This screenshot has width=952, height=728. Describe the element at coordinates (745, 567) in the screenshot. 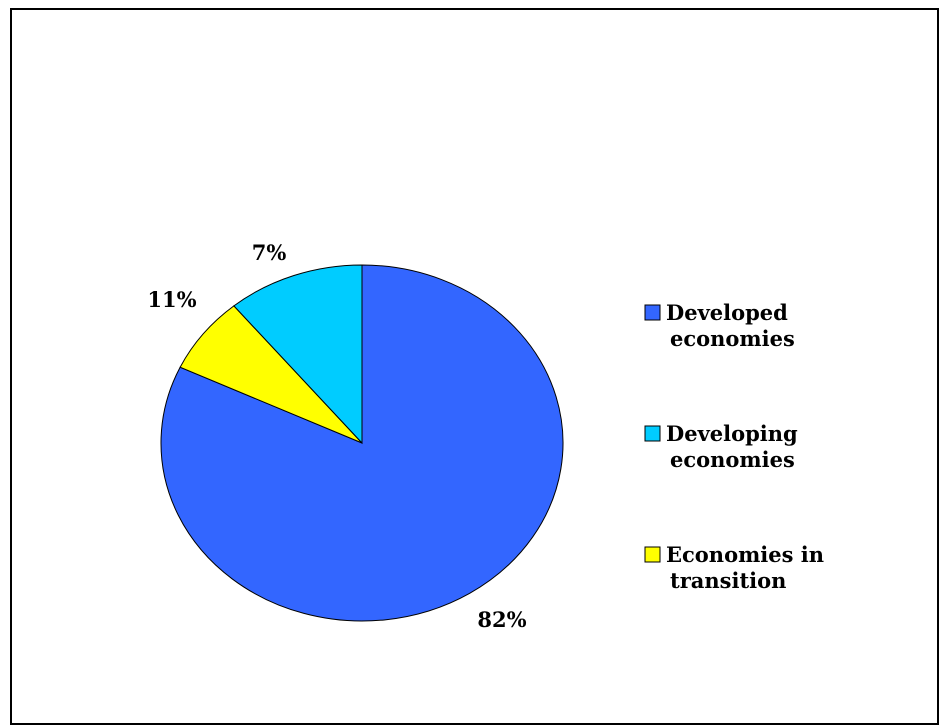

I see `legend-label-1: Economies in transition` at that location.